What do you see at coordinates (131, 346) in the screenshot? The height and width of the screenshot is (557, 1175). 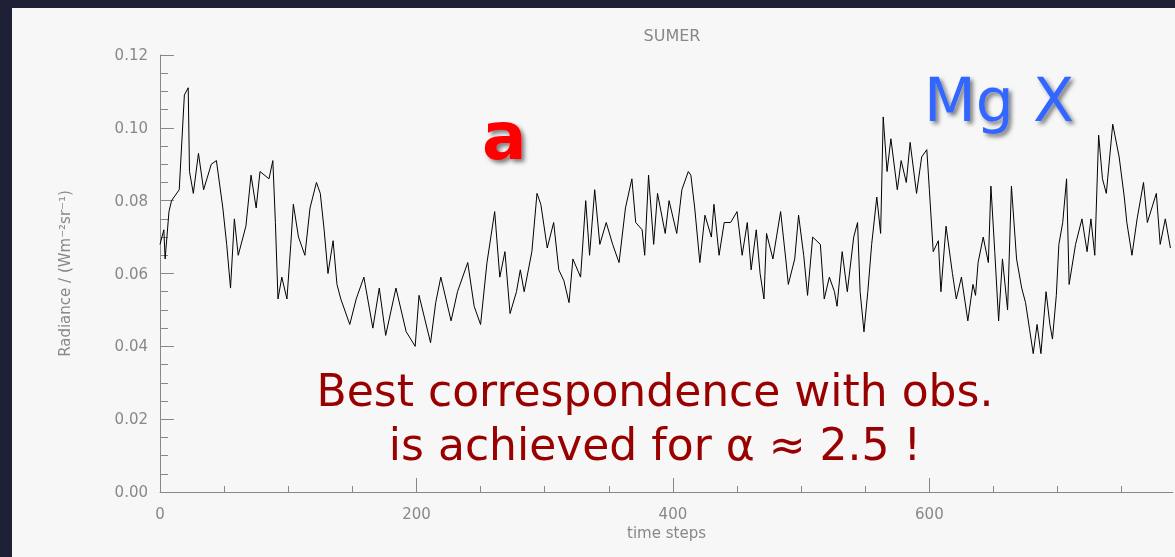 I see `y-tick-label: 0.04` at bounding box center [131, 346].